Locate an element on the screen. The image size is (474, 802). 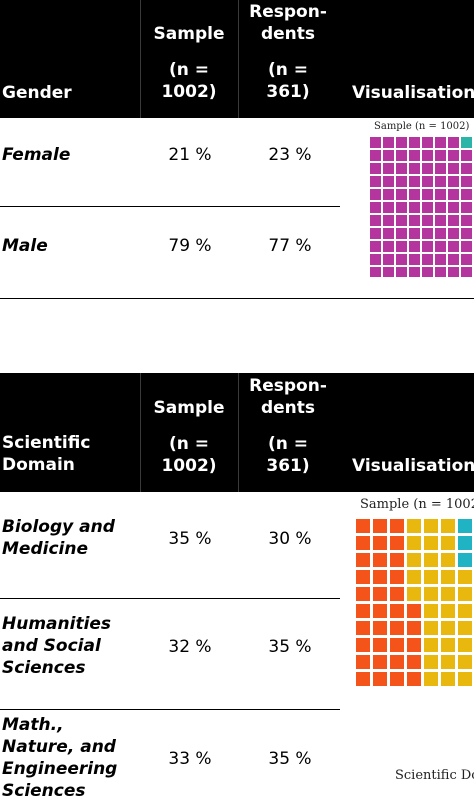
table2-header-divider is located at coordinates (238, 432).